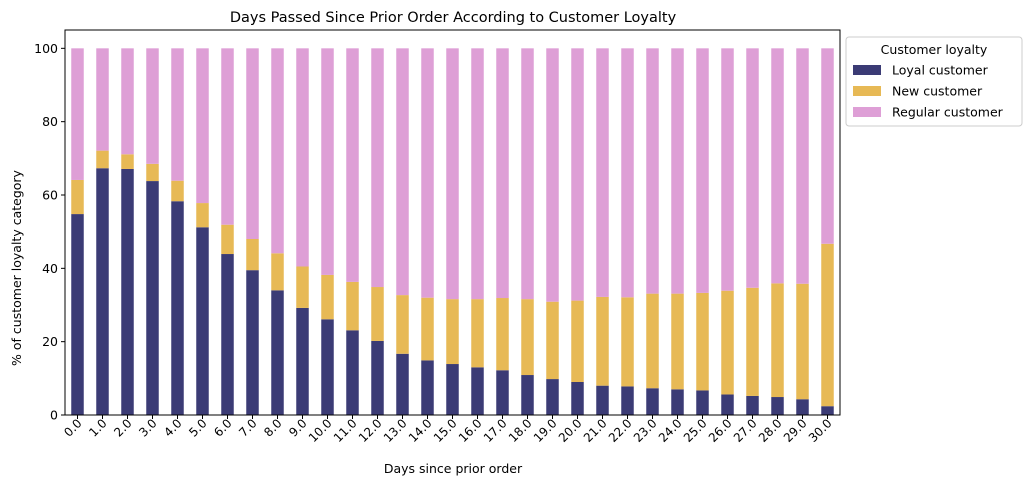  Describe the element at coordinates (595, 430) in the screenshot. I see `x-tick-label: 21.0` at that location.